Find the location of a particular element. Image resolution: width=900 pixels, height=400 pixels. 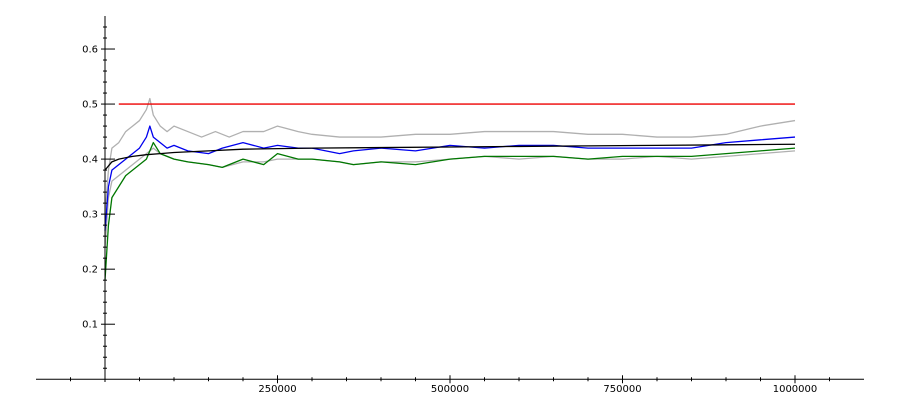

y-tick-label-2: 0.2 is located at coordinates (90, 270).